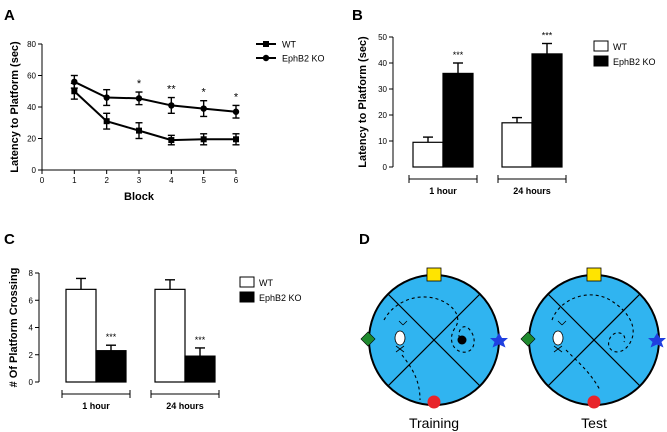  What do you see at coordinates (382, 37) in the screenshot?
I see `y-tick-label: 50` at bounding box center [382, 37].